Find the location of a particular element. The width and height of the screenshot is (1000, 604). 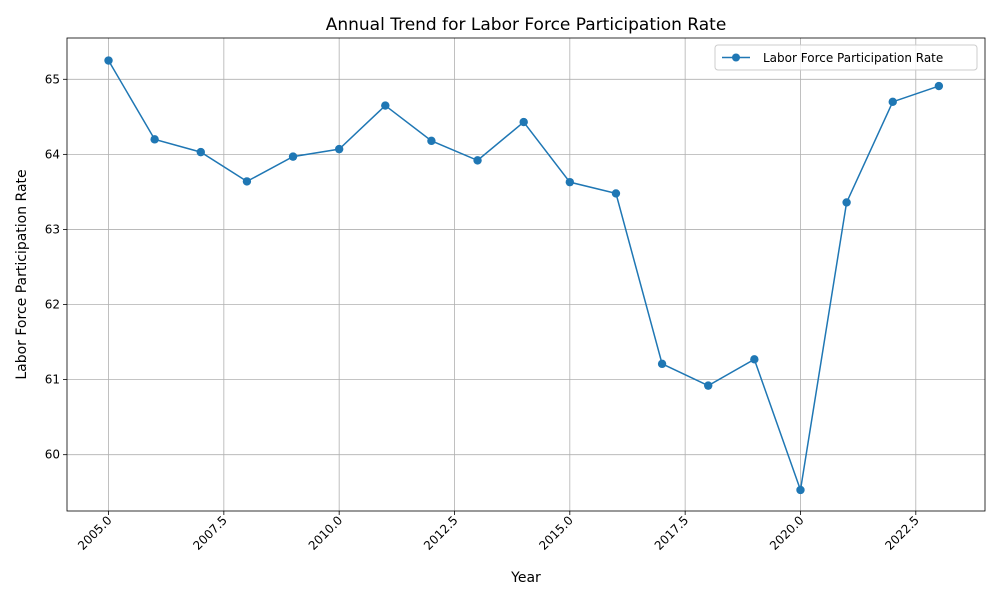

legend: Labor Force Participation Rate is located at coordinates (846, 57).